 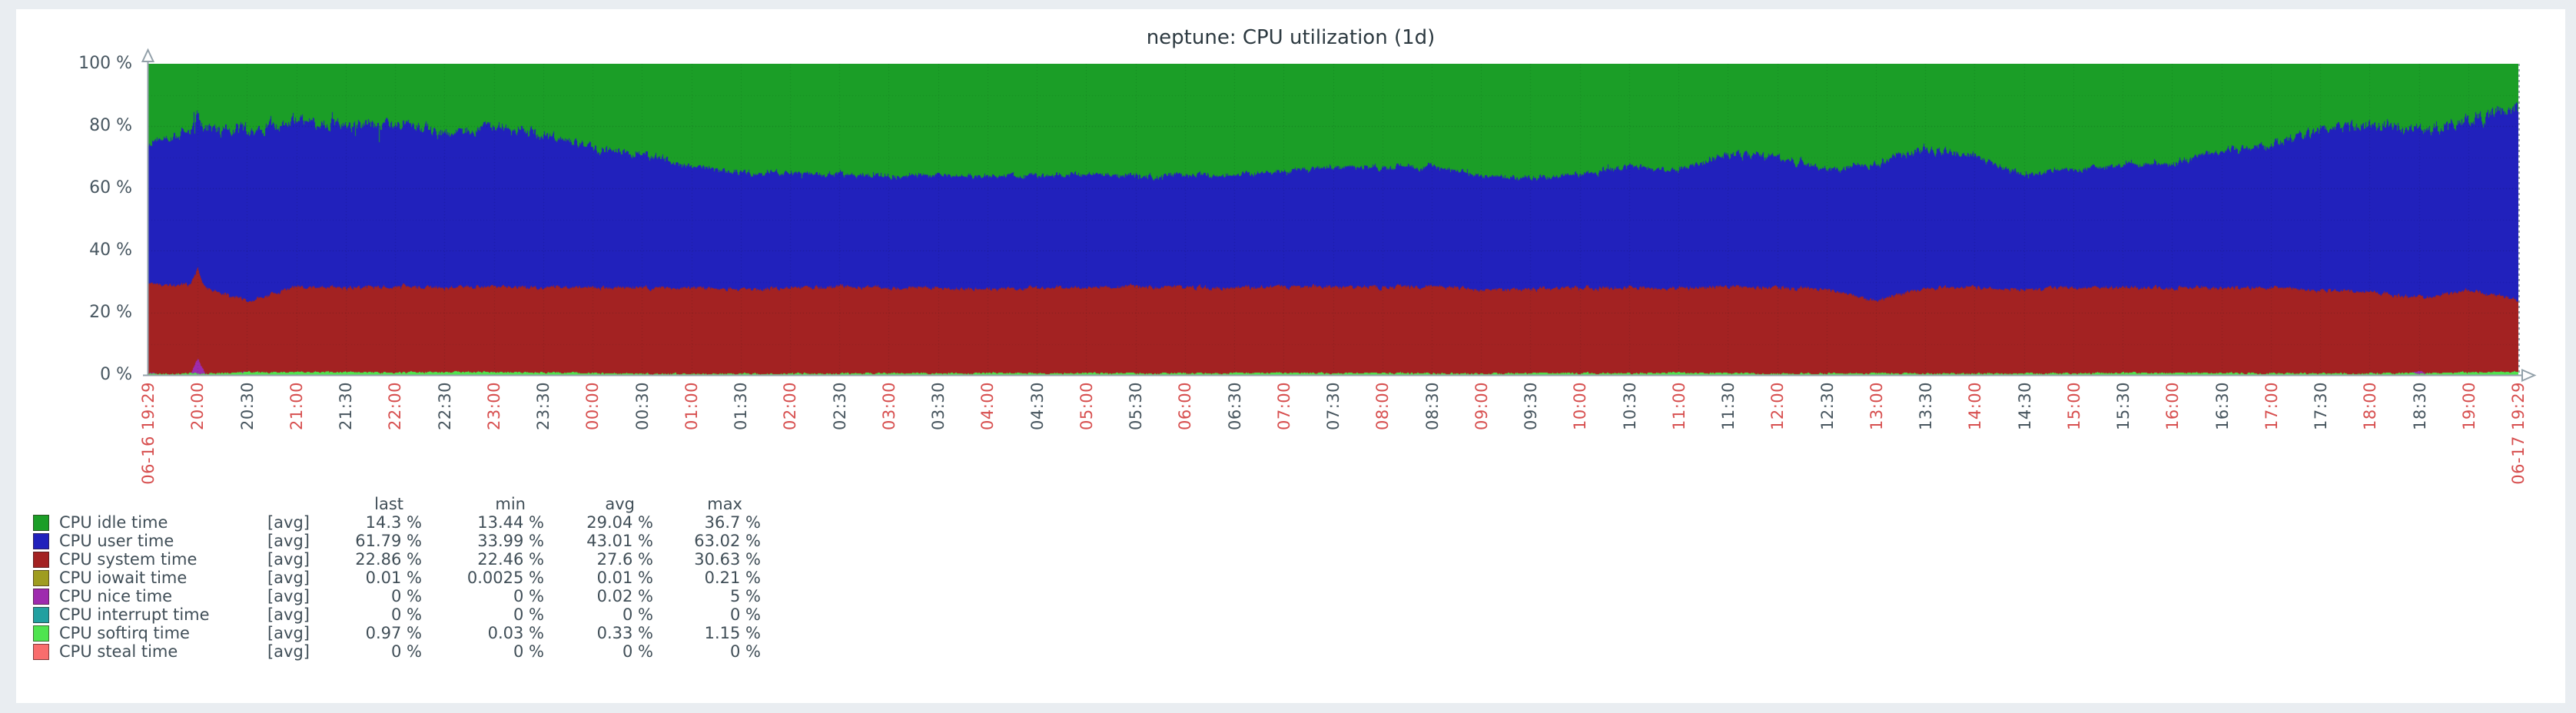 What do you see at coordinates (745, 596) in the screenshot?
I see `legend-value-max: 5 %` at bounding box center [745, 596].